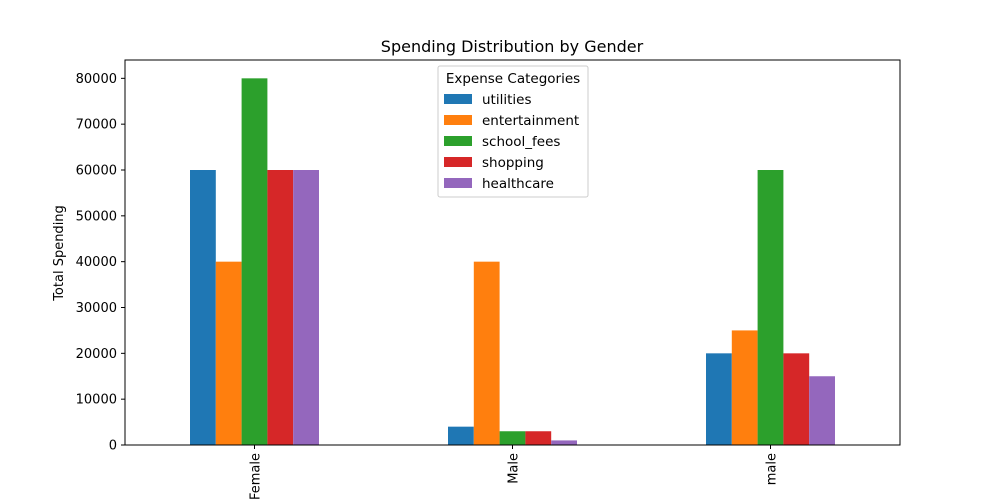 The width and height of the screenshot is (1000, 500). I want to click on y-tick-label: 10000, so click(96, 400).